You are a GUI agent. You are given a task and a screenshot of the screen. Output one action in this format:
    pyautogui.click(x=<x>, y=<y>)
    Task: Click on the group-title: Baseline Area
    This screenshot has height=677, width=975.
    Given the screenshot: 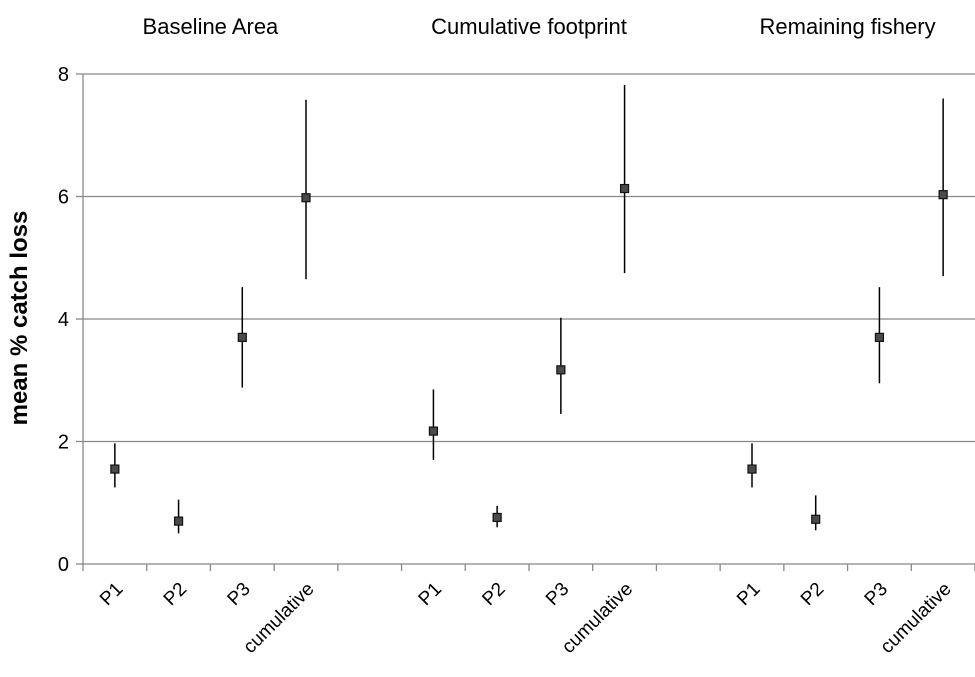 What is the action you would take?
    pyautogui.click(x=211, y=26)
    